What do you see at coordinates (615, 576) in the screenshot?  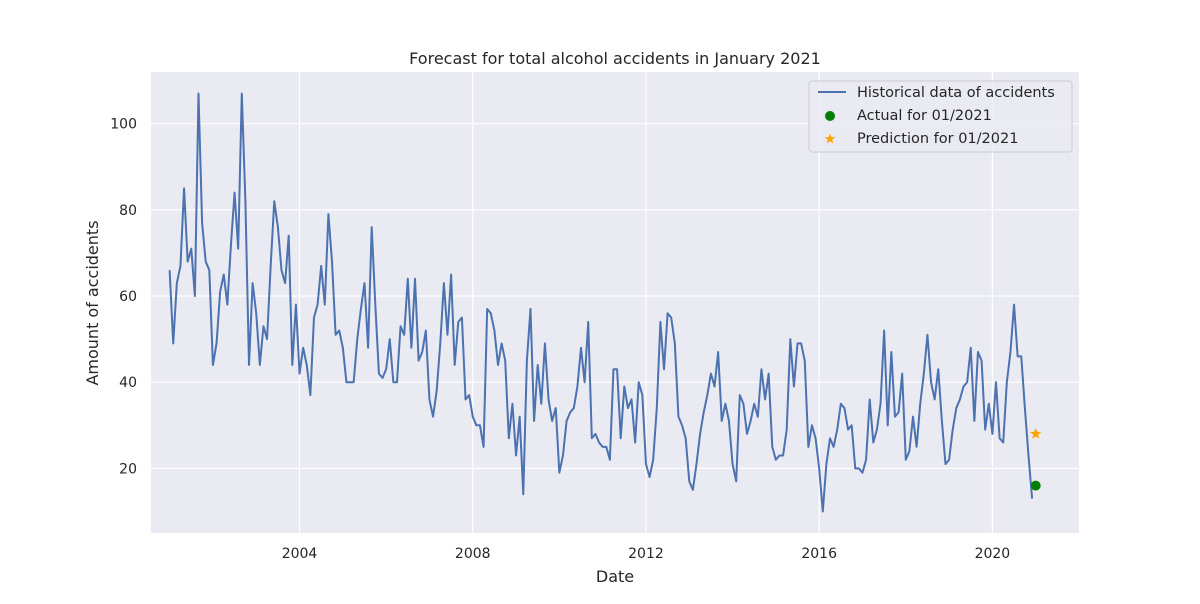 I see `x-axis-label: Date` at bounding box center [615, 576].